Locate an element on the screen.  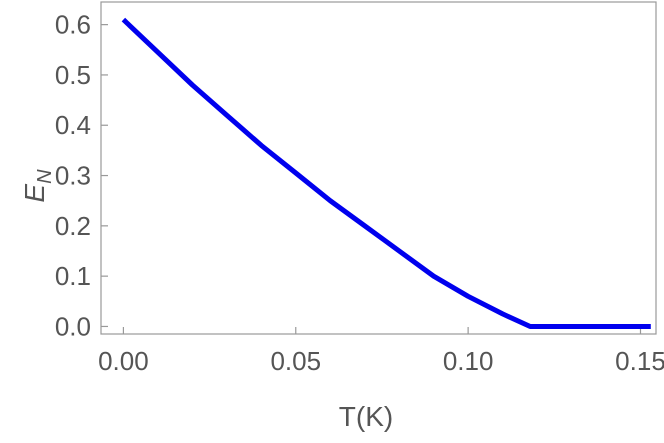
x-axis-ticks: 0.00 0.05 0.10 0.15 is located at coordinates (381, 351).